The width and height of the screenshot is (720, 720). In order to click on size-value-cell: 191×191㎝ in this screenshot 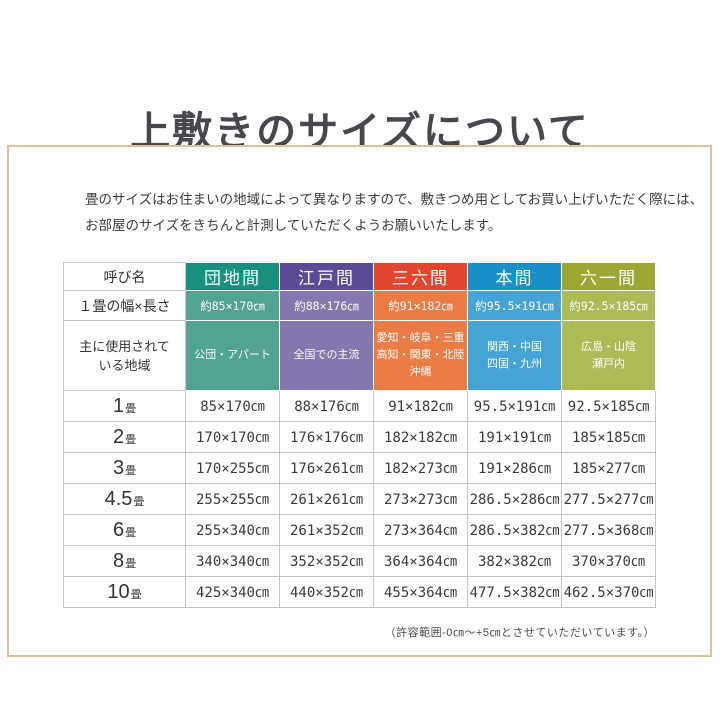, I will do `click(514, 437)`.